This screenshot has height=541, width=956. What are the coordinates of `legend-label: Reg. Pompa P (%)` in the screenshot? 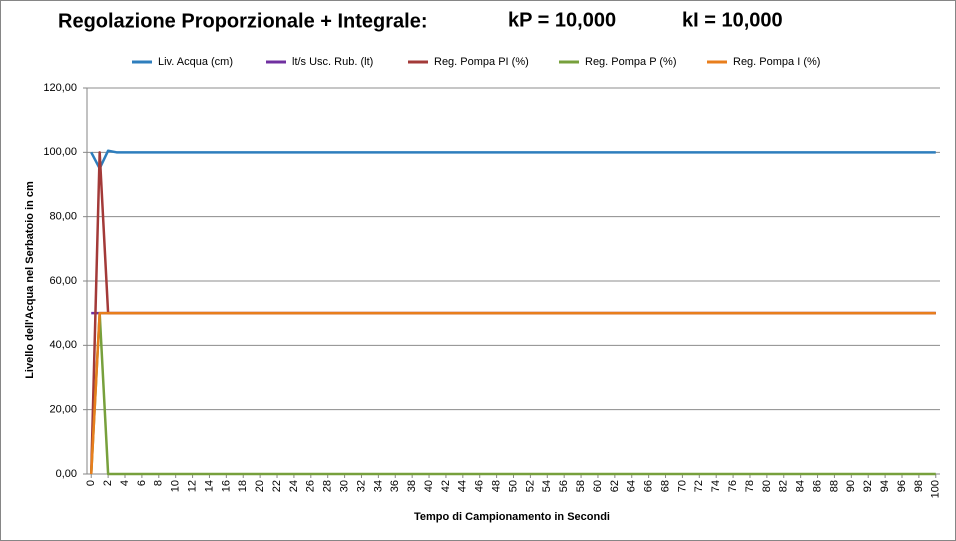 It's located at (631, 62).